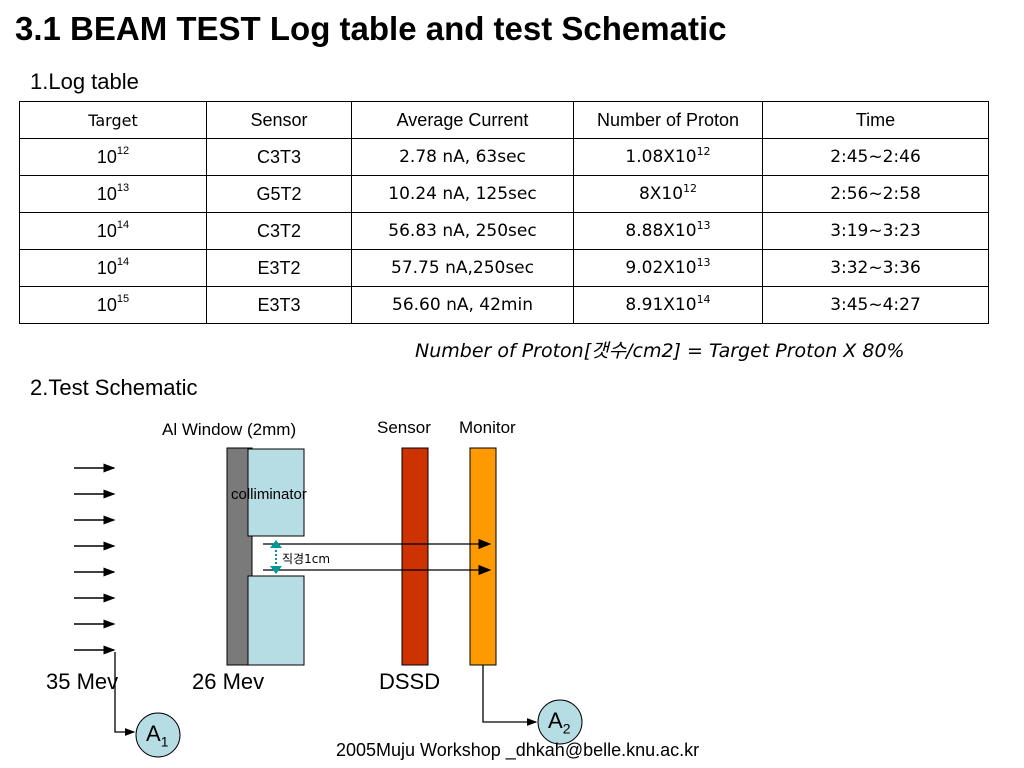  Describe the element at coordinates (276, 620) in the screenshot. I see `collimator-lower` at that location.